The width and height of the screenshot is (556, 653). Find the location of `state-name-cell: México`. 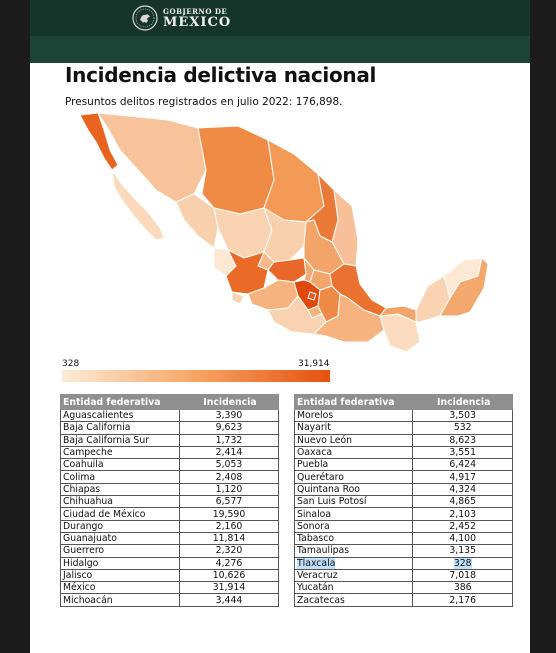

state-name-cell: México is located at coordinates (120, 588).